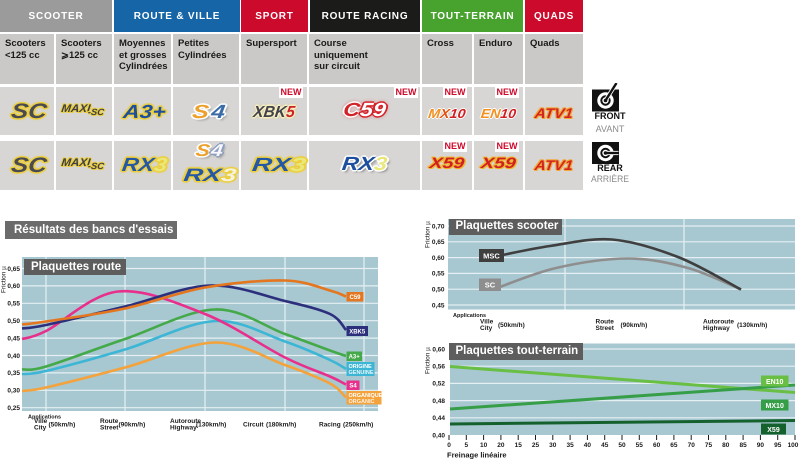 The width and height of the screenshot is (800, 459). I want to click on svg-text: 55, so click(640, 445).